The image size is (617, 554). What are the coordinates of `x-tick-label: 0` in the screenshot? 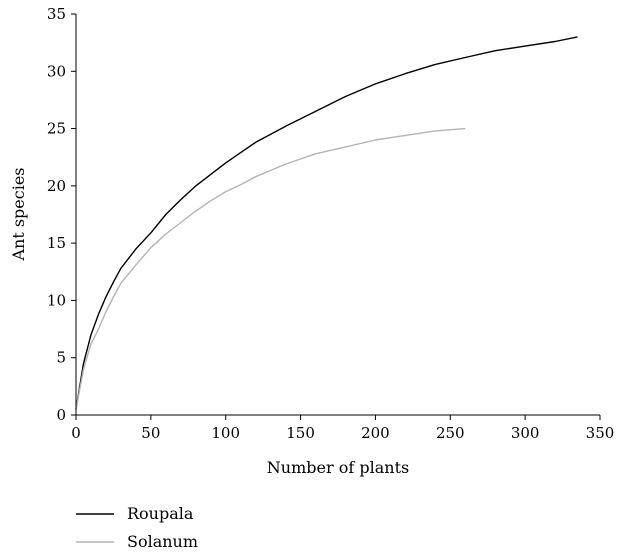 It's located at (76, 433).